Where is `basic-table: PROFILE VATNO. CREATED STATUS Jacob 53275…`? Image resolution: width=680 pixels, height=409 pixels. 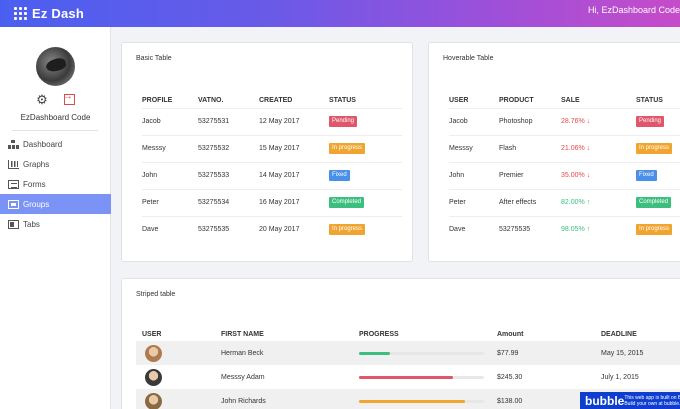
basic-table: PROFILE VATNO. CREATED STATUS Jacob 53275… is located at coordinates (272, 168).